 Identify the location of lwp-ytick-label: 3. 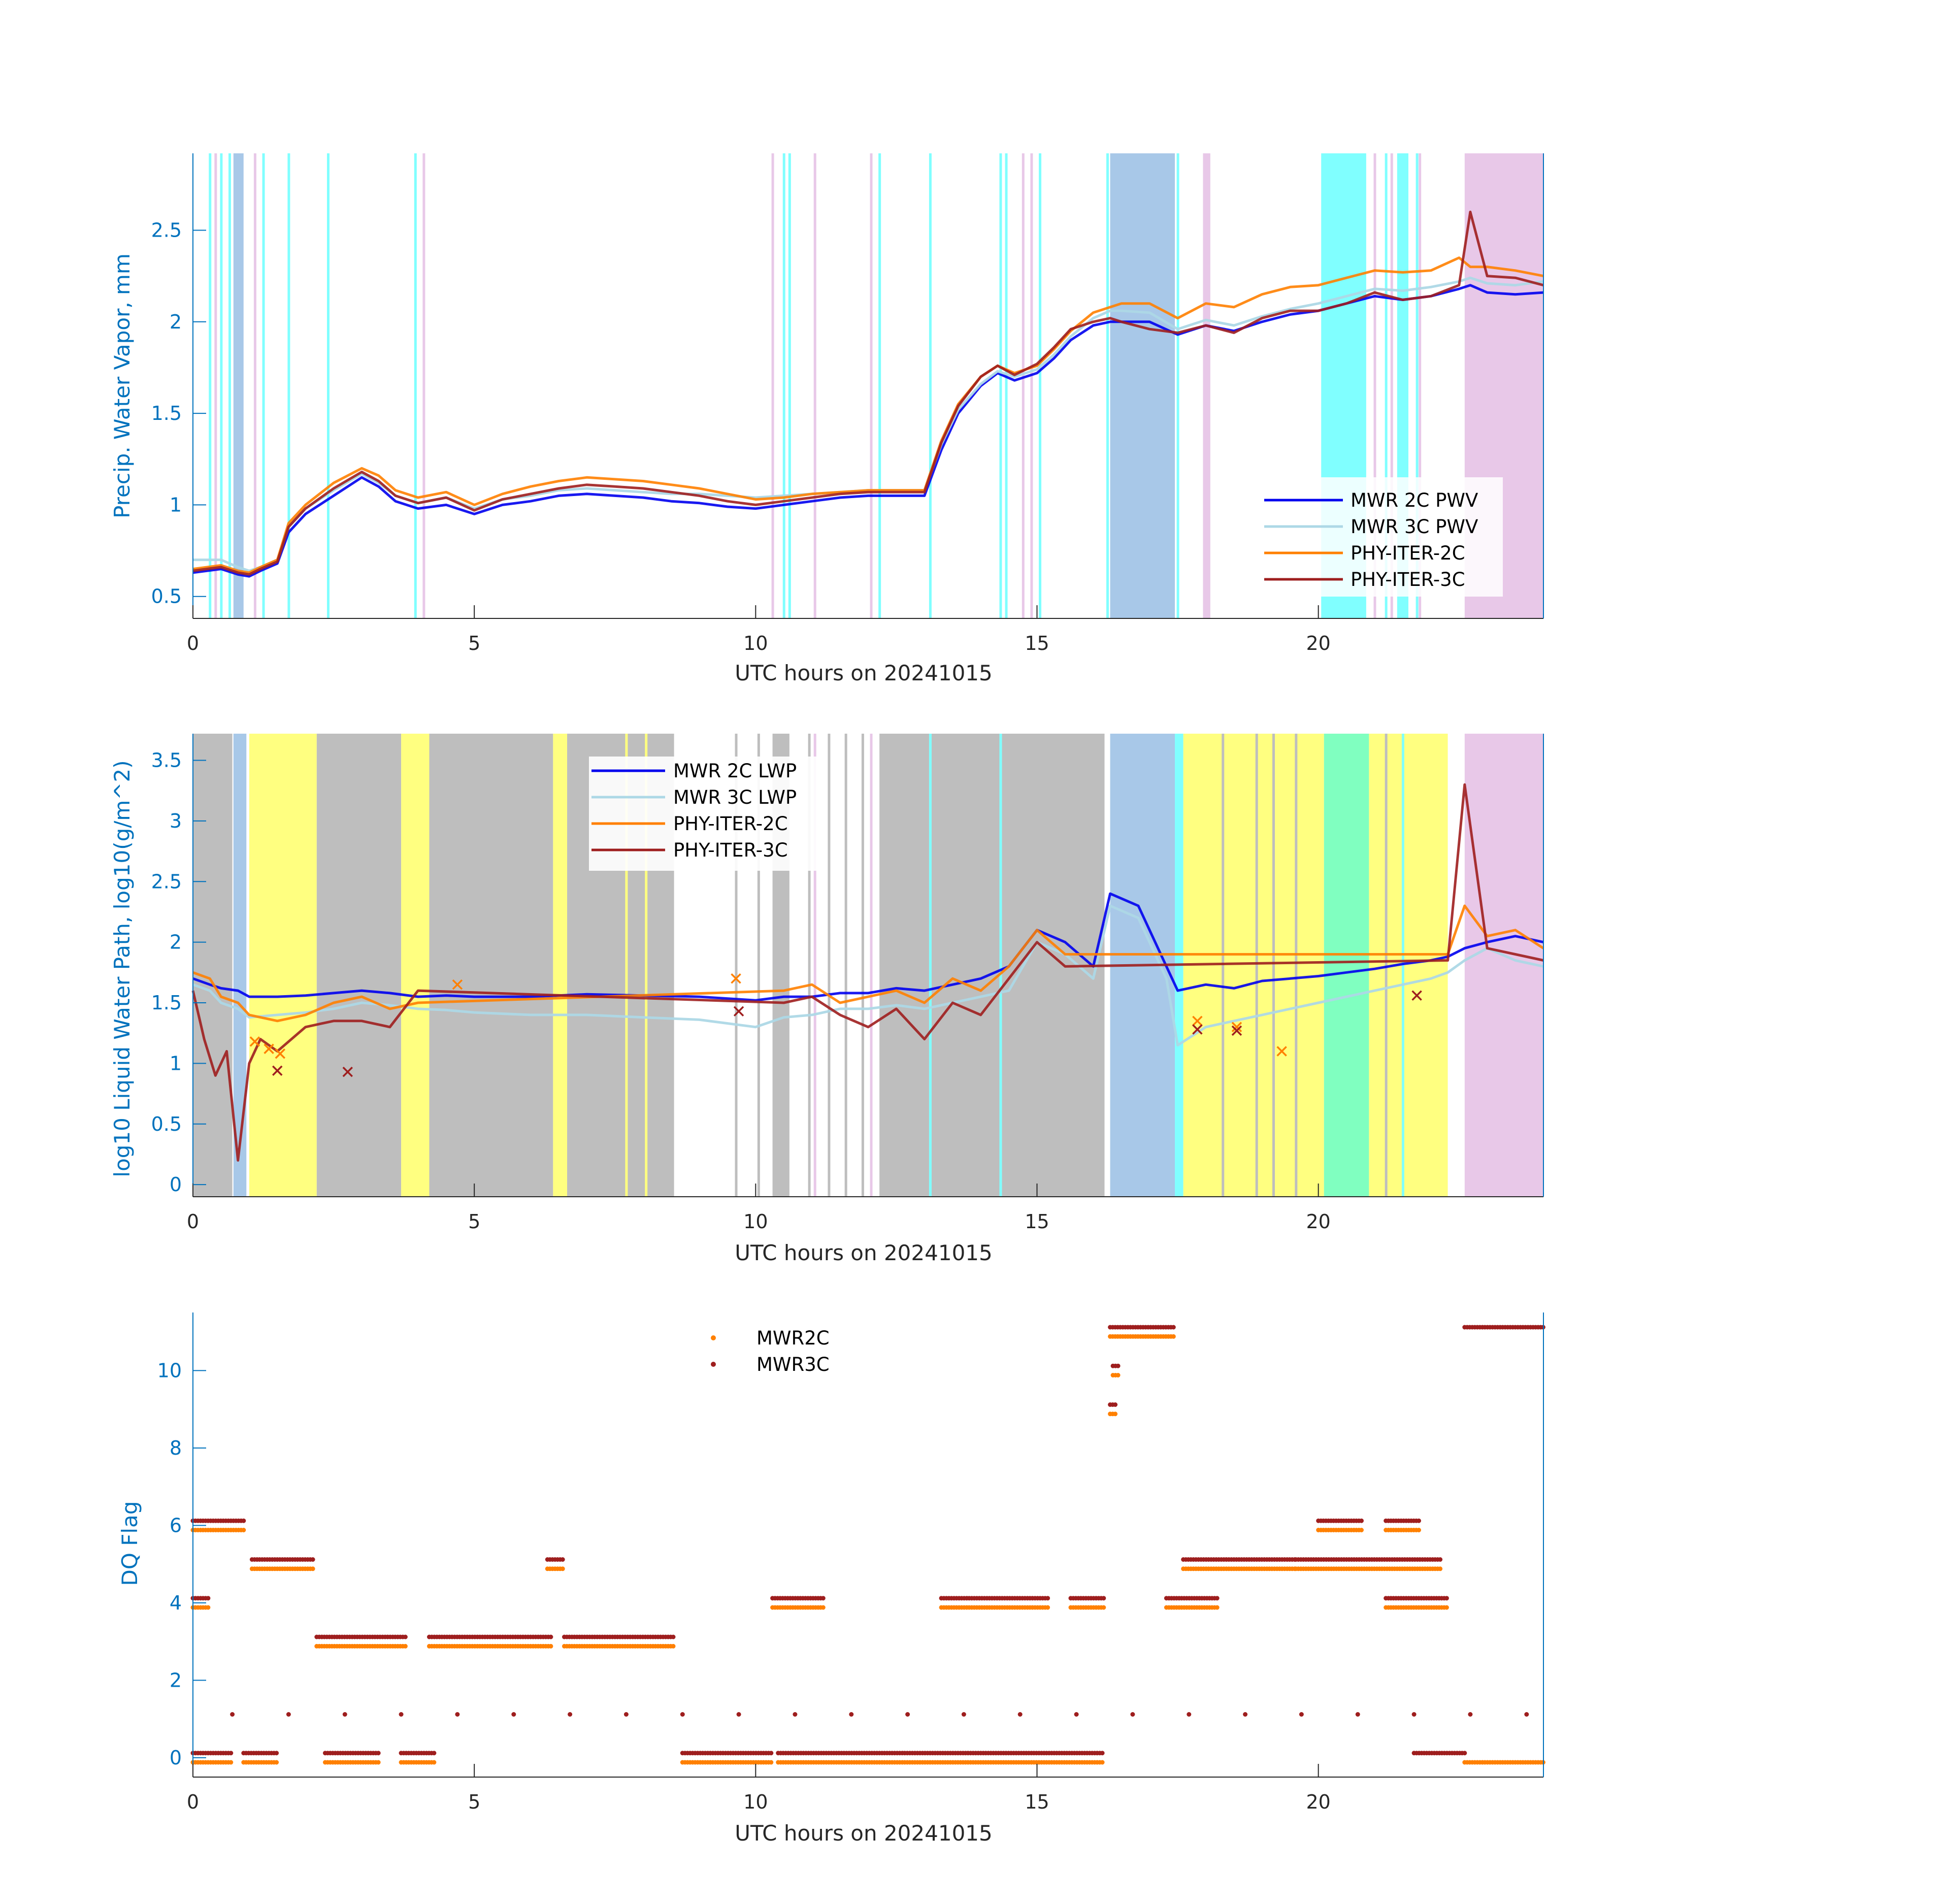
(176, 821).